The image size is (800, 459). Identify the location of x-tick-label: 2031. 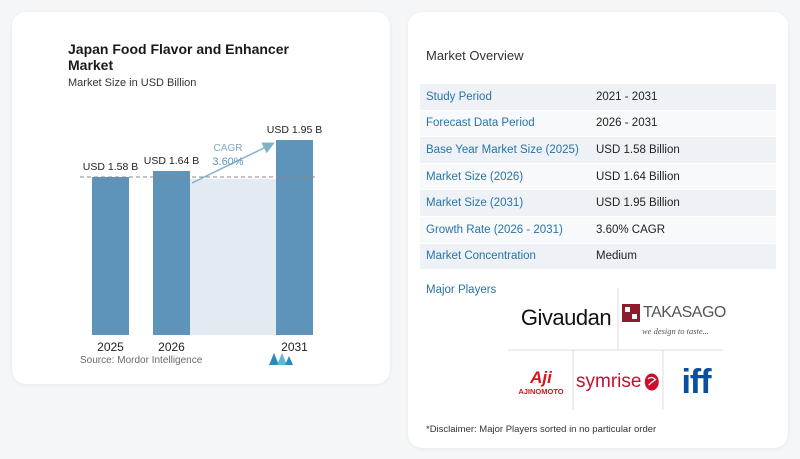
(294, 347).